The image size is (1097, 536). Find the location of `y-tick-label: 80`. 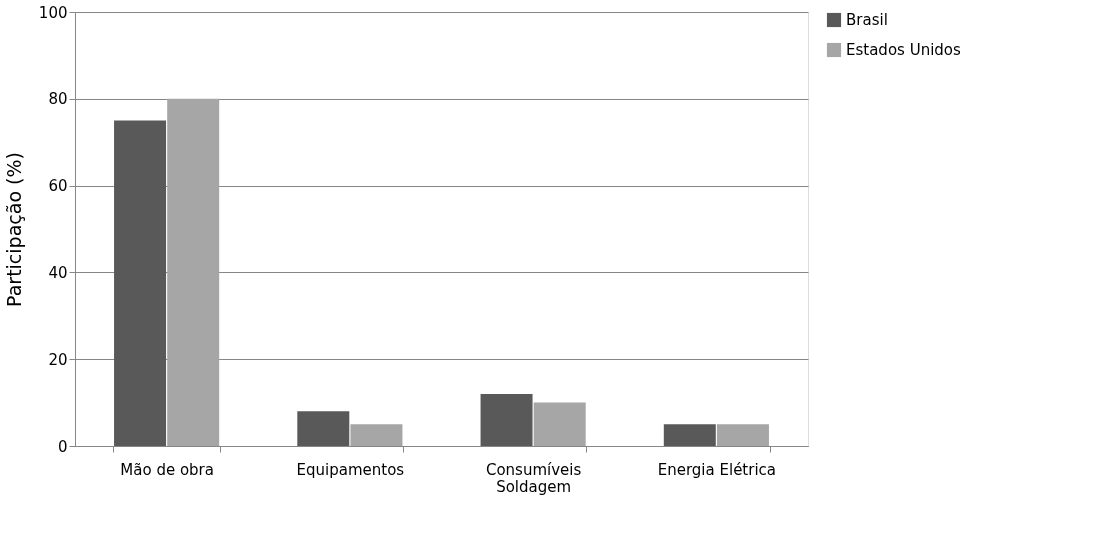

y-tick-label: 80 is located at coordinates (58, 99).